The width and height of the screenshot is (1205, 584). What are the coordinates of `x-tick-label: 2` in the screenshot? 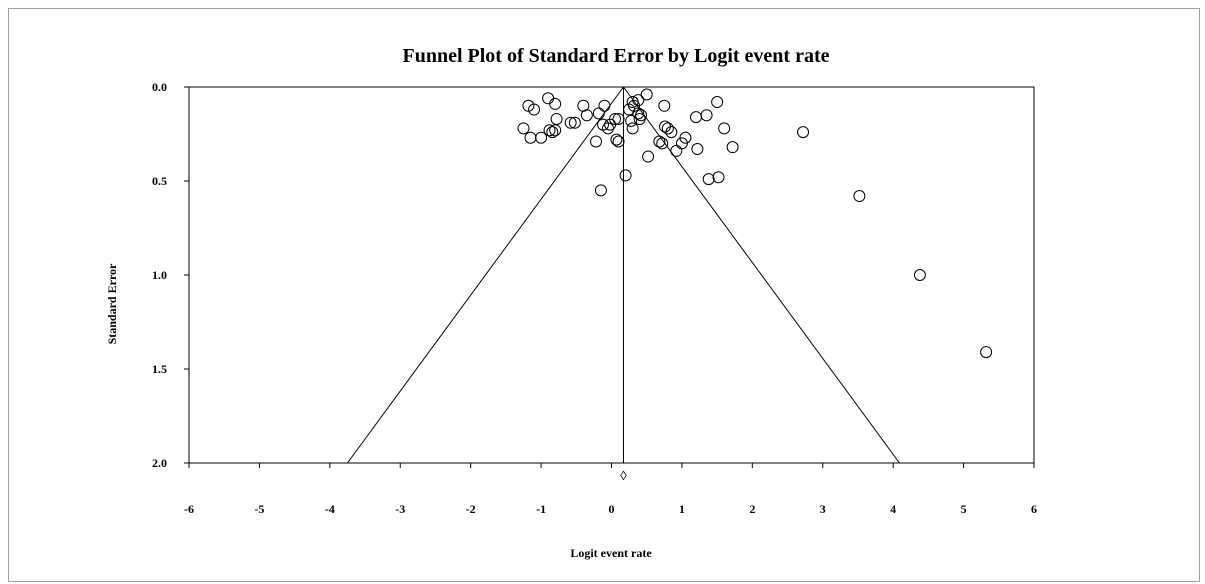 It's located at (752, 509).